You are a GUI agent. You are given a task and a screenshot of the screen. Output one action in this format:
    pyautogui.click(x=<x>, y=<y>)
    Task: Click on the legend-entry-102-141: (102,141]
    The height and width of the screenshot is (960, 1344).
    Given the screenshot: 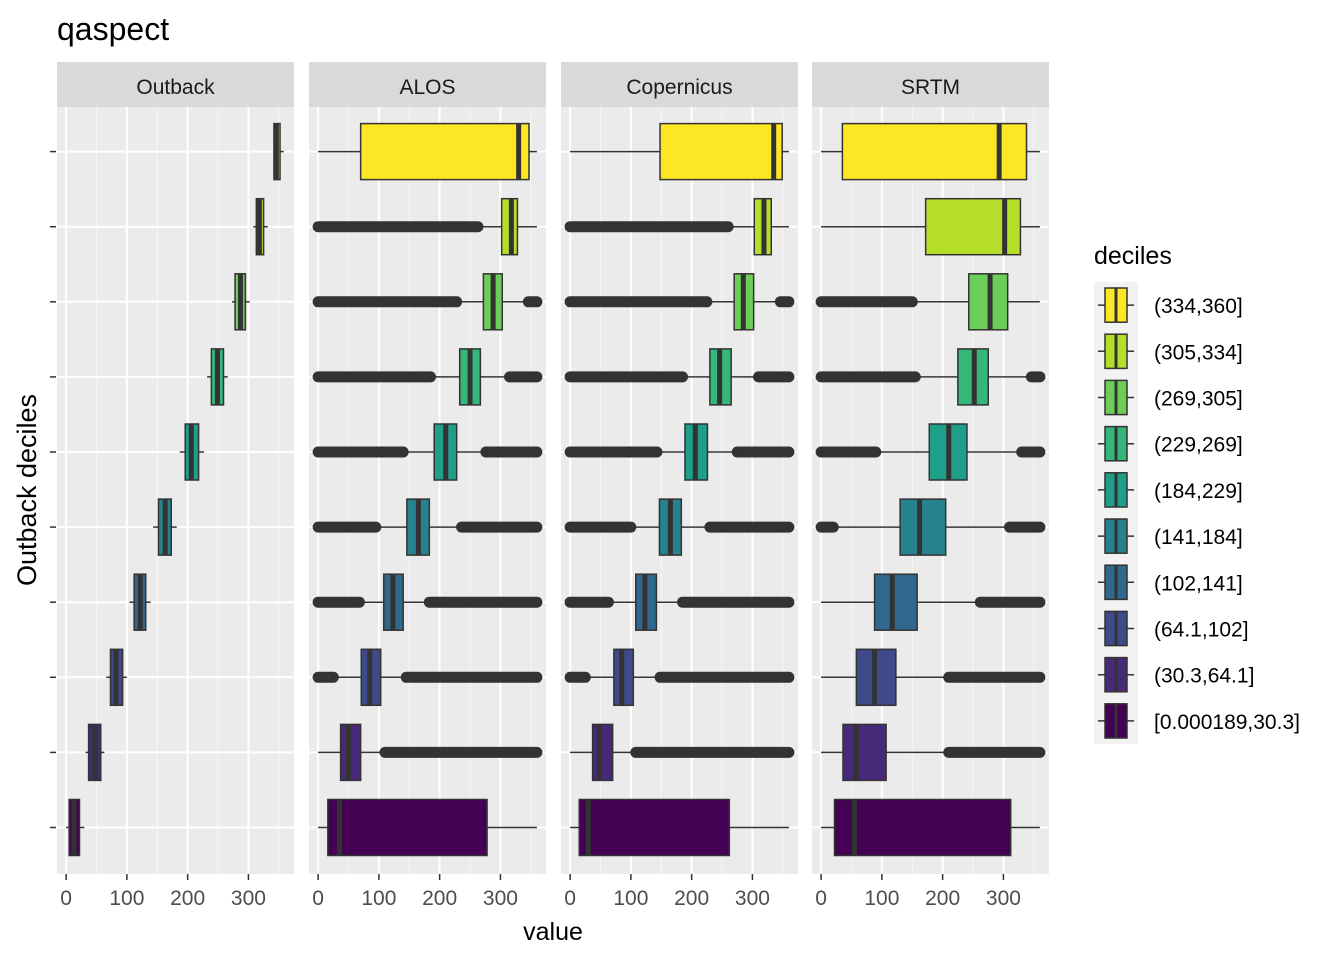 What is the action you would take?
    pyautogui.click(x=1168, y=582)
    